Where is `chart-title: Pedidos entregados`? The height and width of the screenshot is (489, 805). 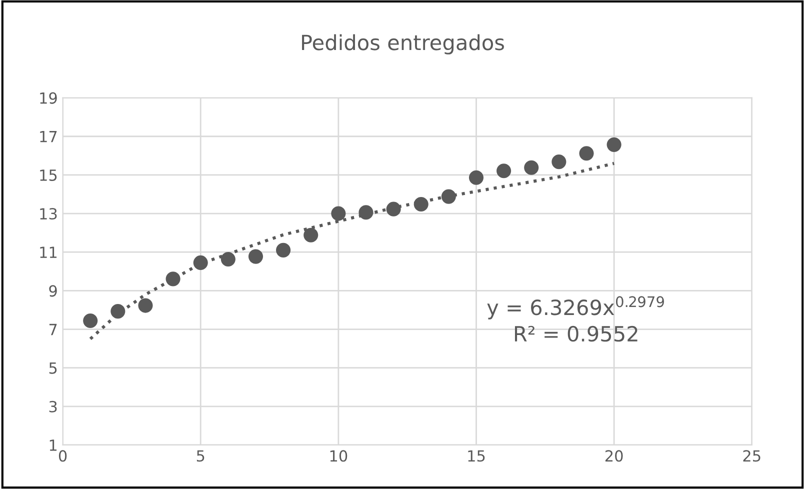
chart-title: Pedidos entregados is located at coordinates (403, 44).